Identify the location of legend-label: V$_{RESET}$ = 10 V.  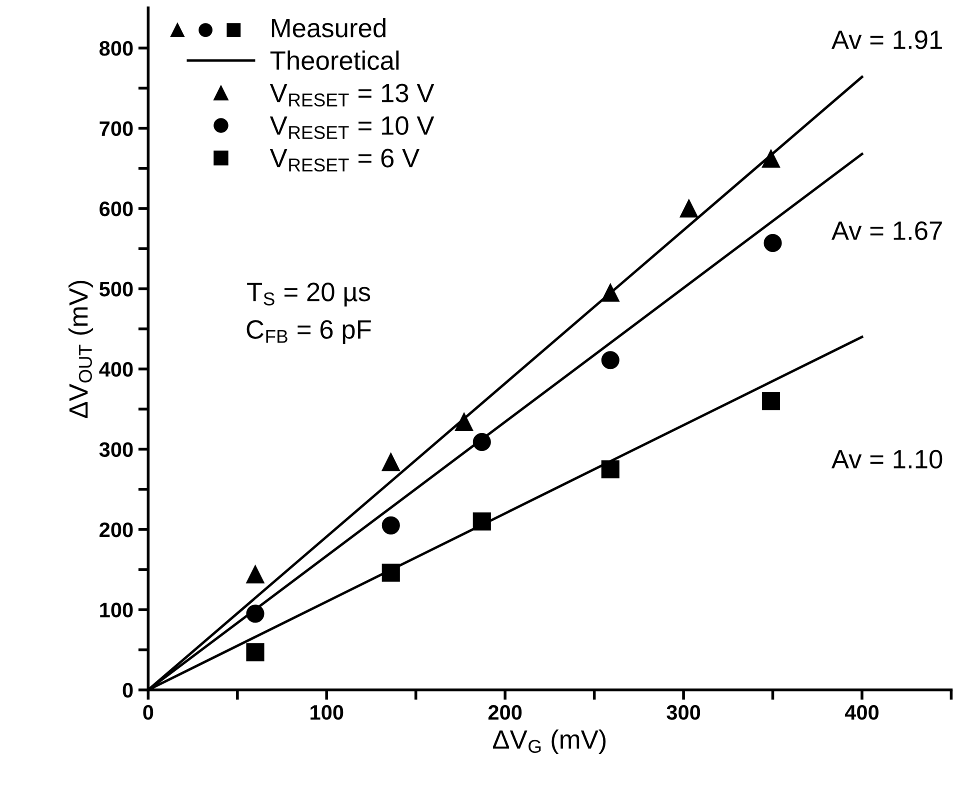
(352, 128).